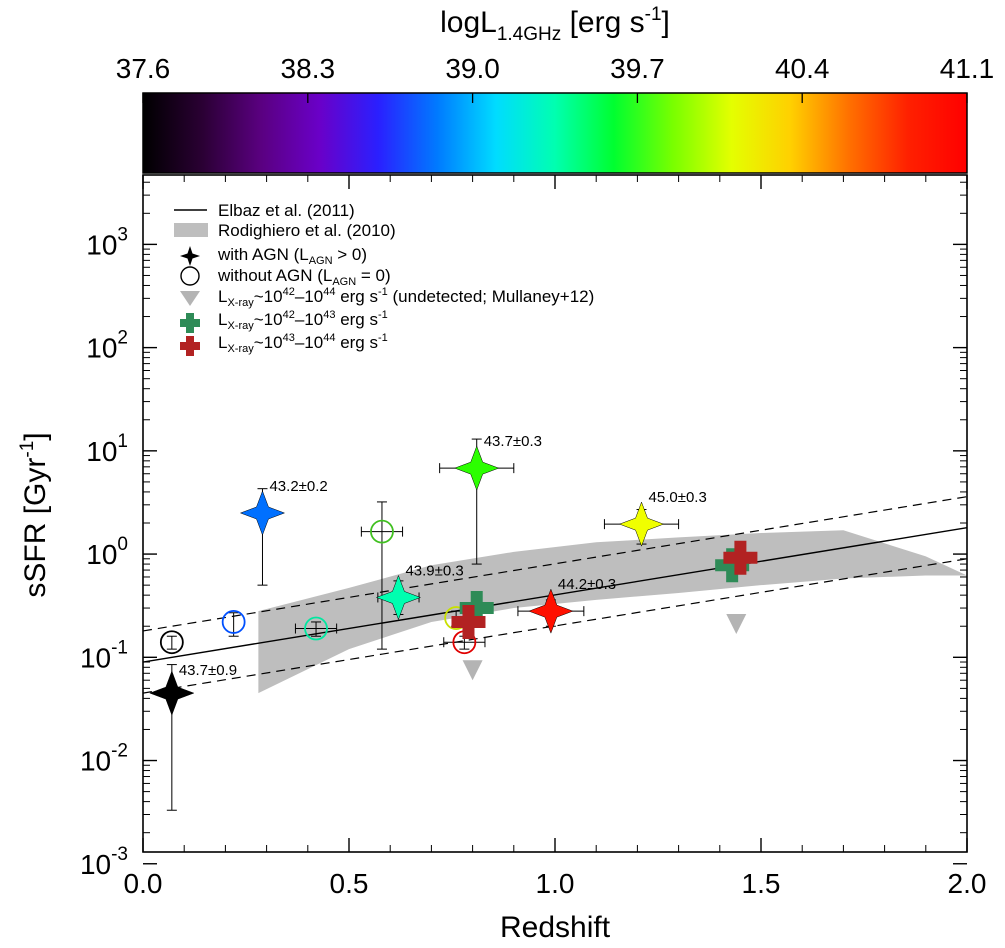 Image resolution: width=1005 pixels, height=948 pixels. What do you see at coordinates (434, 570) in the screenshot?
I see `data-label: 43.9±0.3` at bounding box center [434, 570].